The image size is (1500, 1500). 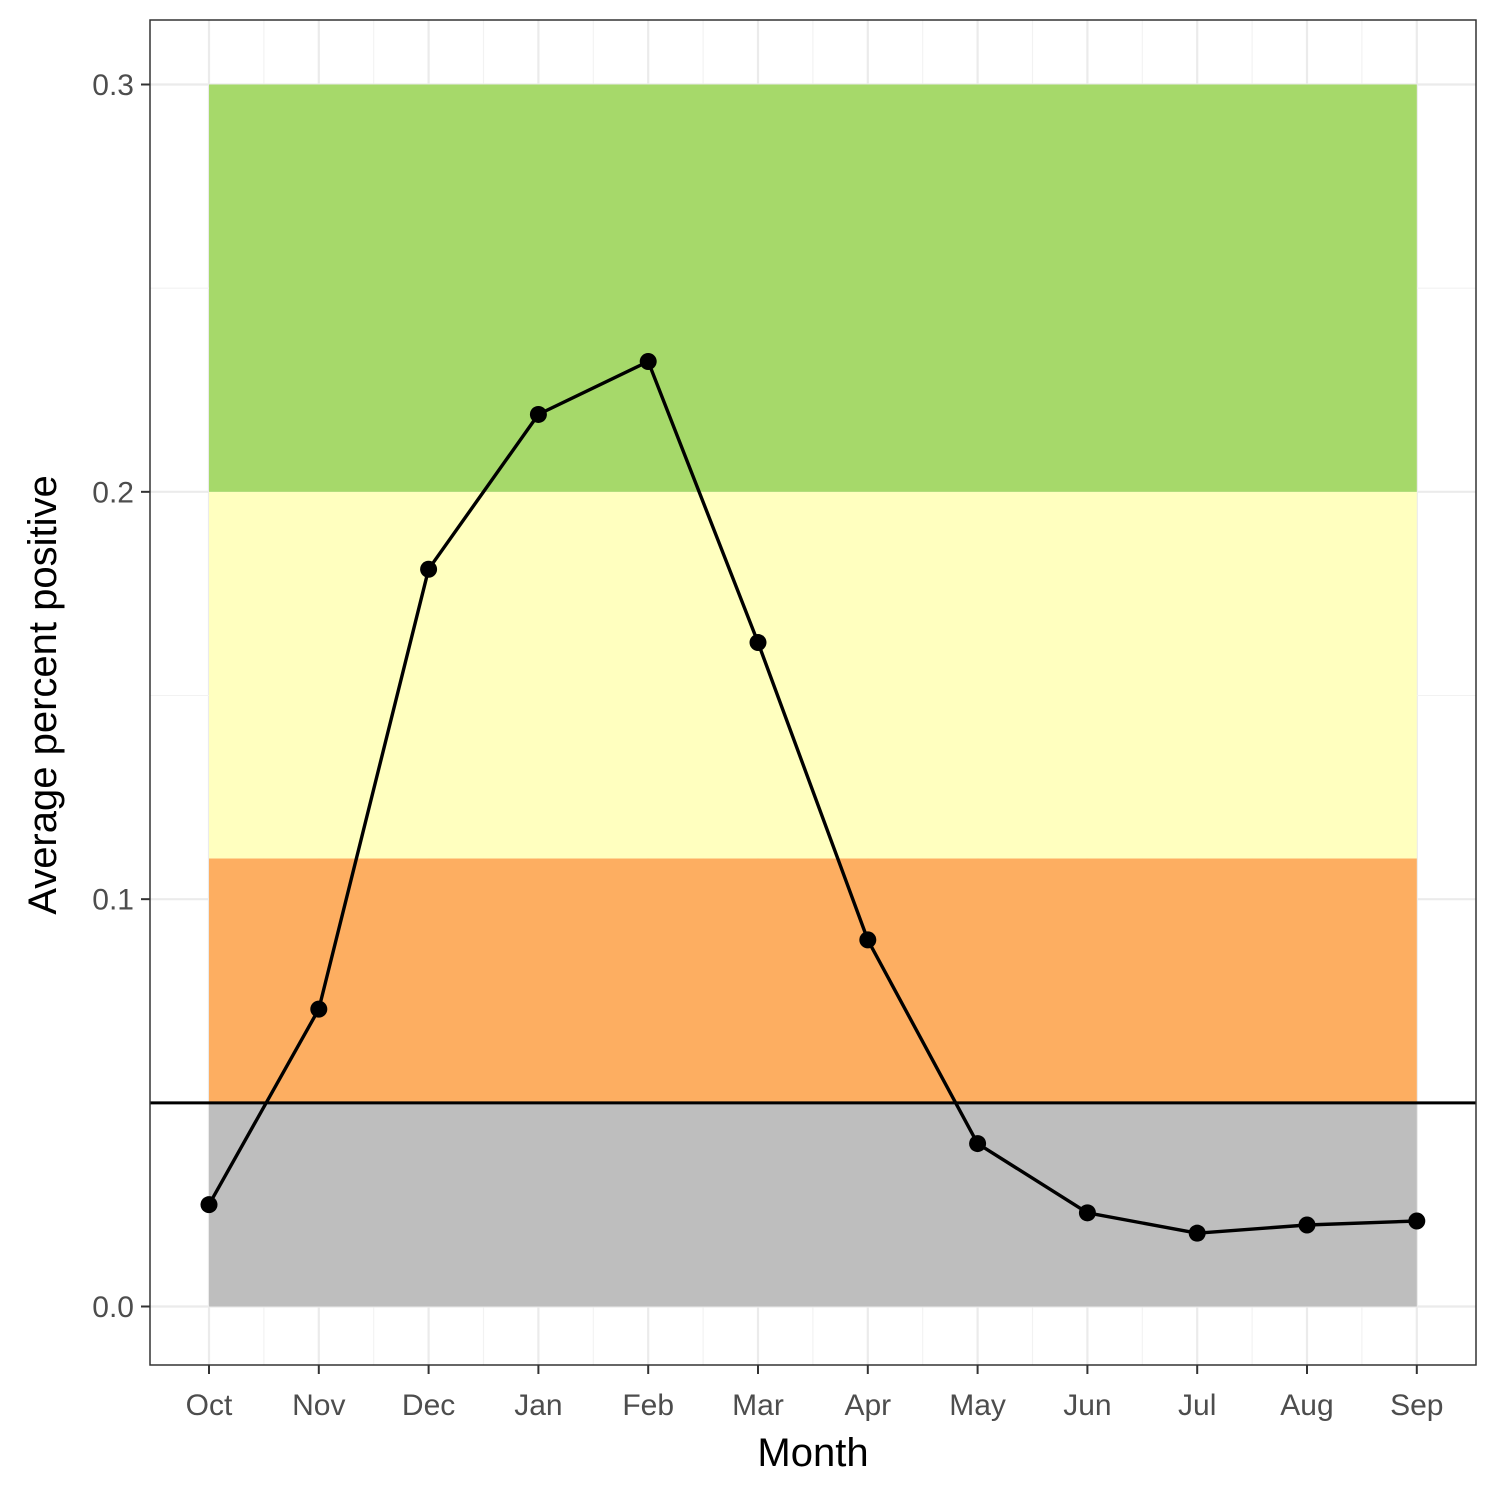 I want to click on y-tick-label: 0.1, so click(x=113, y=900).